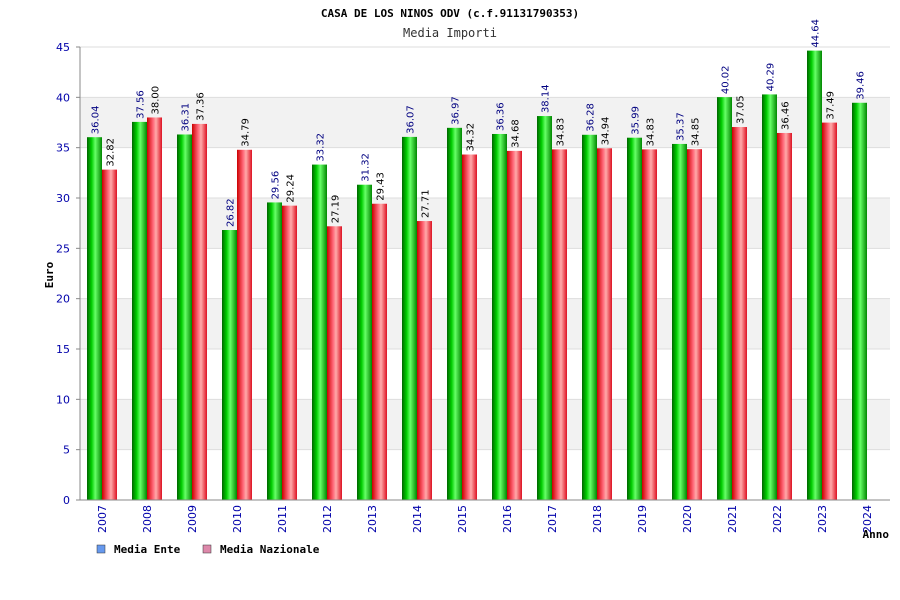 Image resolution: width=900 pixels, height=600 pixels. What do you see at coordinates (462, 519) in the screenshot?
I see `x-tick-label: 2015` at bounding box center [462, 519].